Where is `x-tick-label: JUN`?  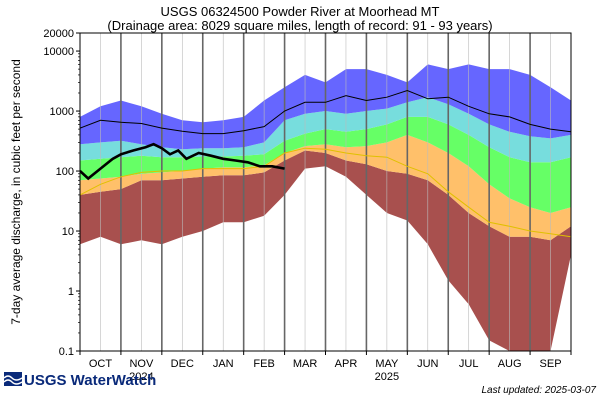 x-tick-label: JUN is located at coordinates (427, 364).